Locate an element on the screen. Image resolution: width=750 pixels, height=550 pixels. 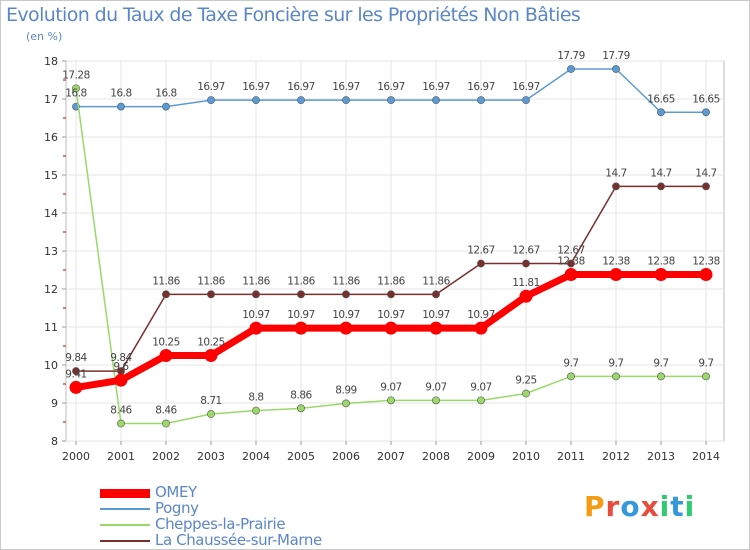
data-label: 8.99 is located at coordinates (345, 390).